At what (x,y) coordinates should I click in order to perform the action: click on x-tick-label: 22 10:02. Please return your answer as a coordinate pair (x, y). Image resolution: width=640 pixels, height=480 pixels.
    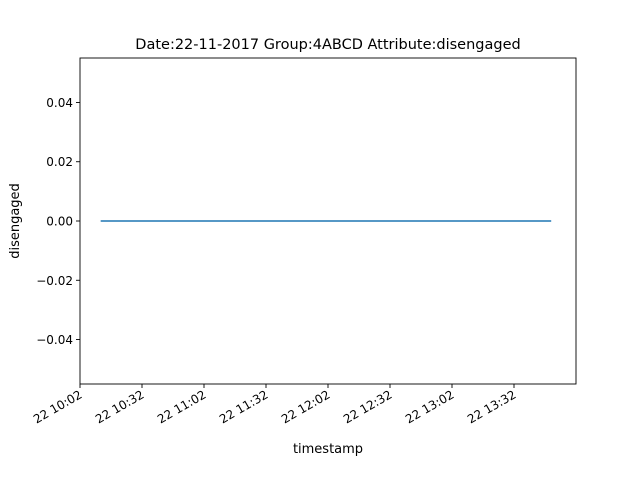
    Looking at the image, I should click on (57, 406).